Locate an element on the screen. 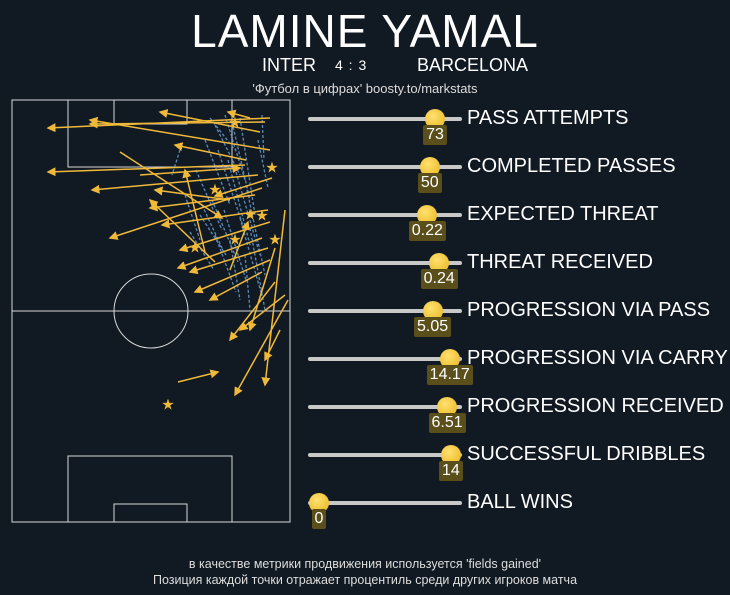 Image resolution: width=730 pixels, height=595 pixels. metric-value: 0.22 is located at coordinates (427, 231).